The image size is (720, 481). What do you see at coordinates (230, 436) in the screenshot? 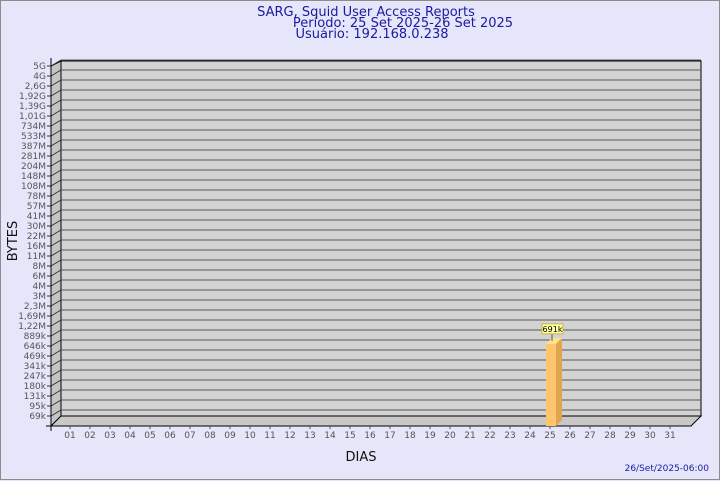
I see `x-tick-label: 09` at bounding box center [230, 436].